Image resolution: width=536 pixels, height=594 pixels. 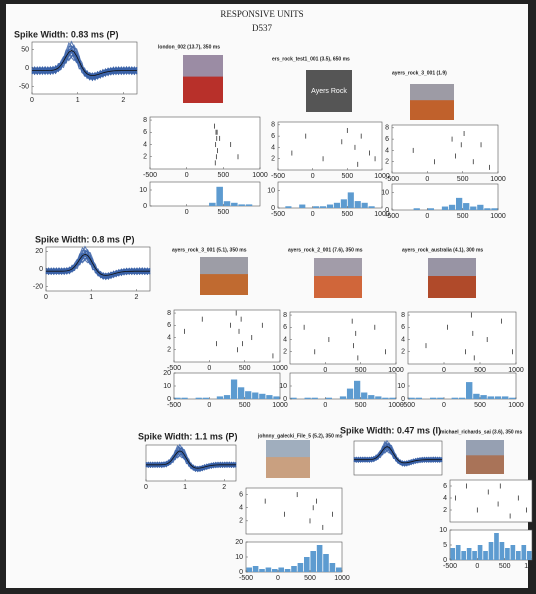 I want to click on stimulus-label: ayers_rock_australia (4.1), 300 ms, so click(x=442, y=250).